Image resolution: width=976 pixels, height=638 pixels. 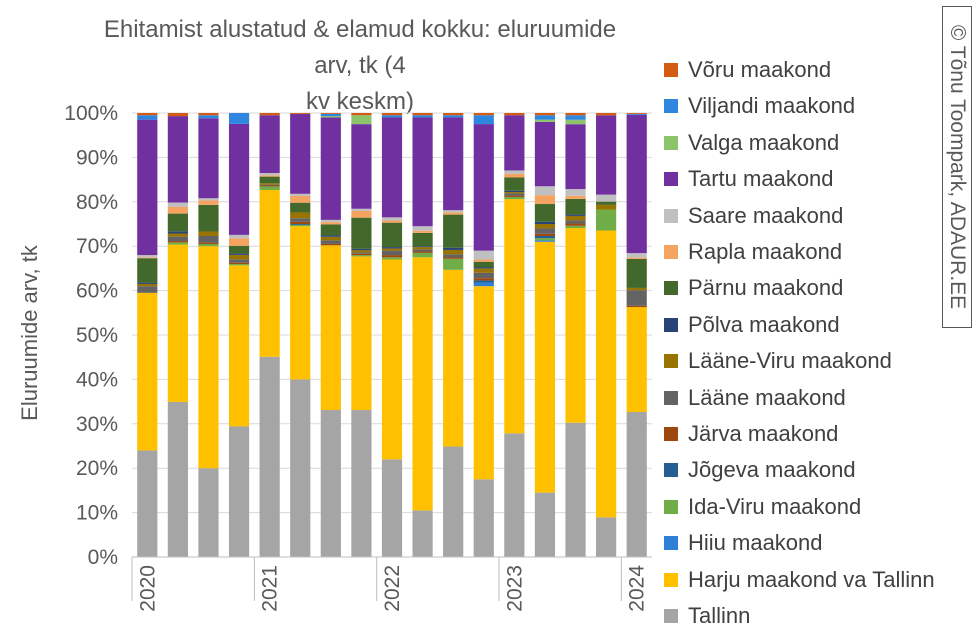 What do you see at coordinates (957, 177) in the screenshot?
I see `copyright-owner: Tõnu Toompark, ADAUR.EE` at bounding box center [957, 177].